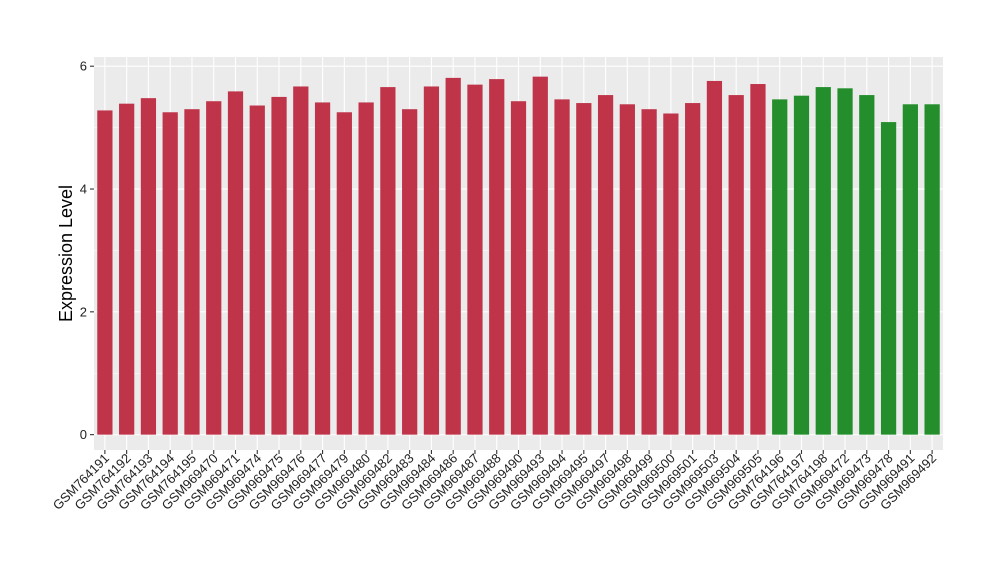 The image size is (1000, 585). I want to click on bar-GSM969494, so click(562, 267).